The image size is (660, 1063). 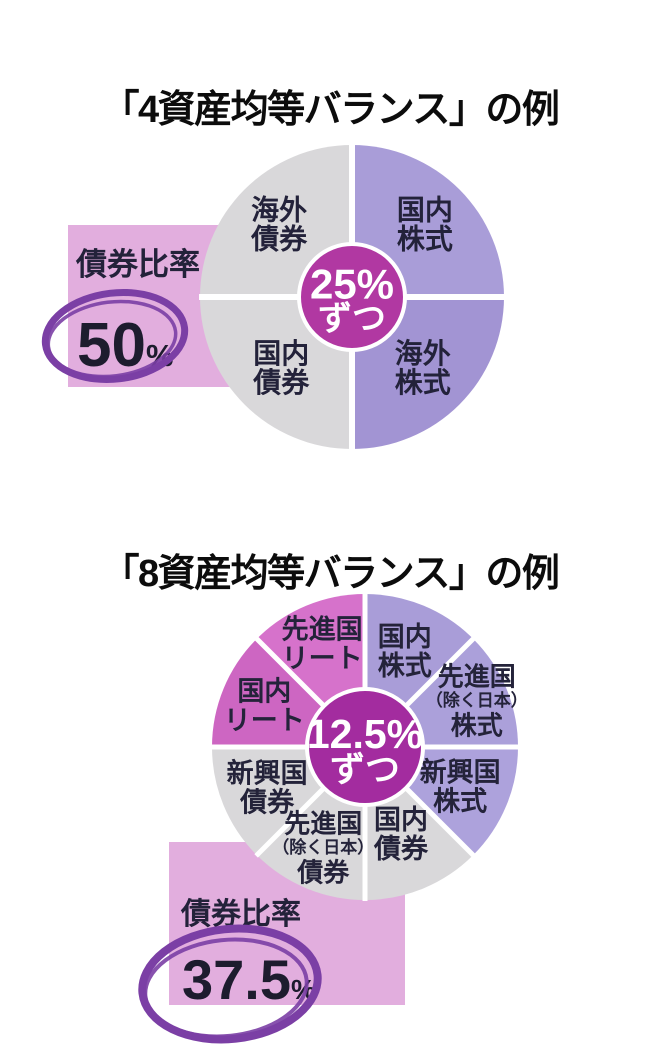 I want to click on bond-ratio-value: 37.5%, so click(x=249, y=980).